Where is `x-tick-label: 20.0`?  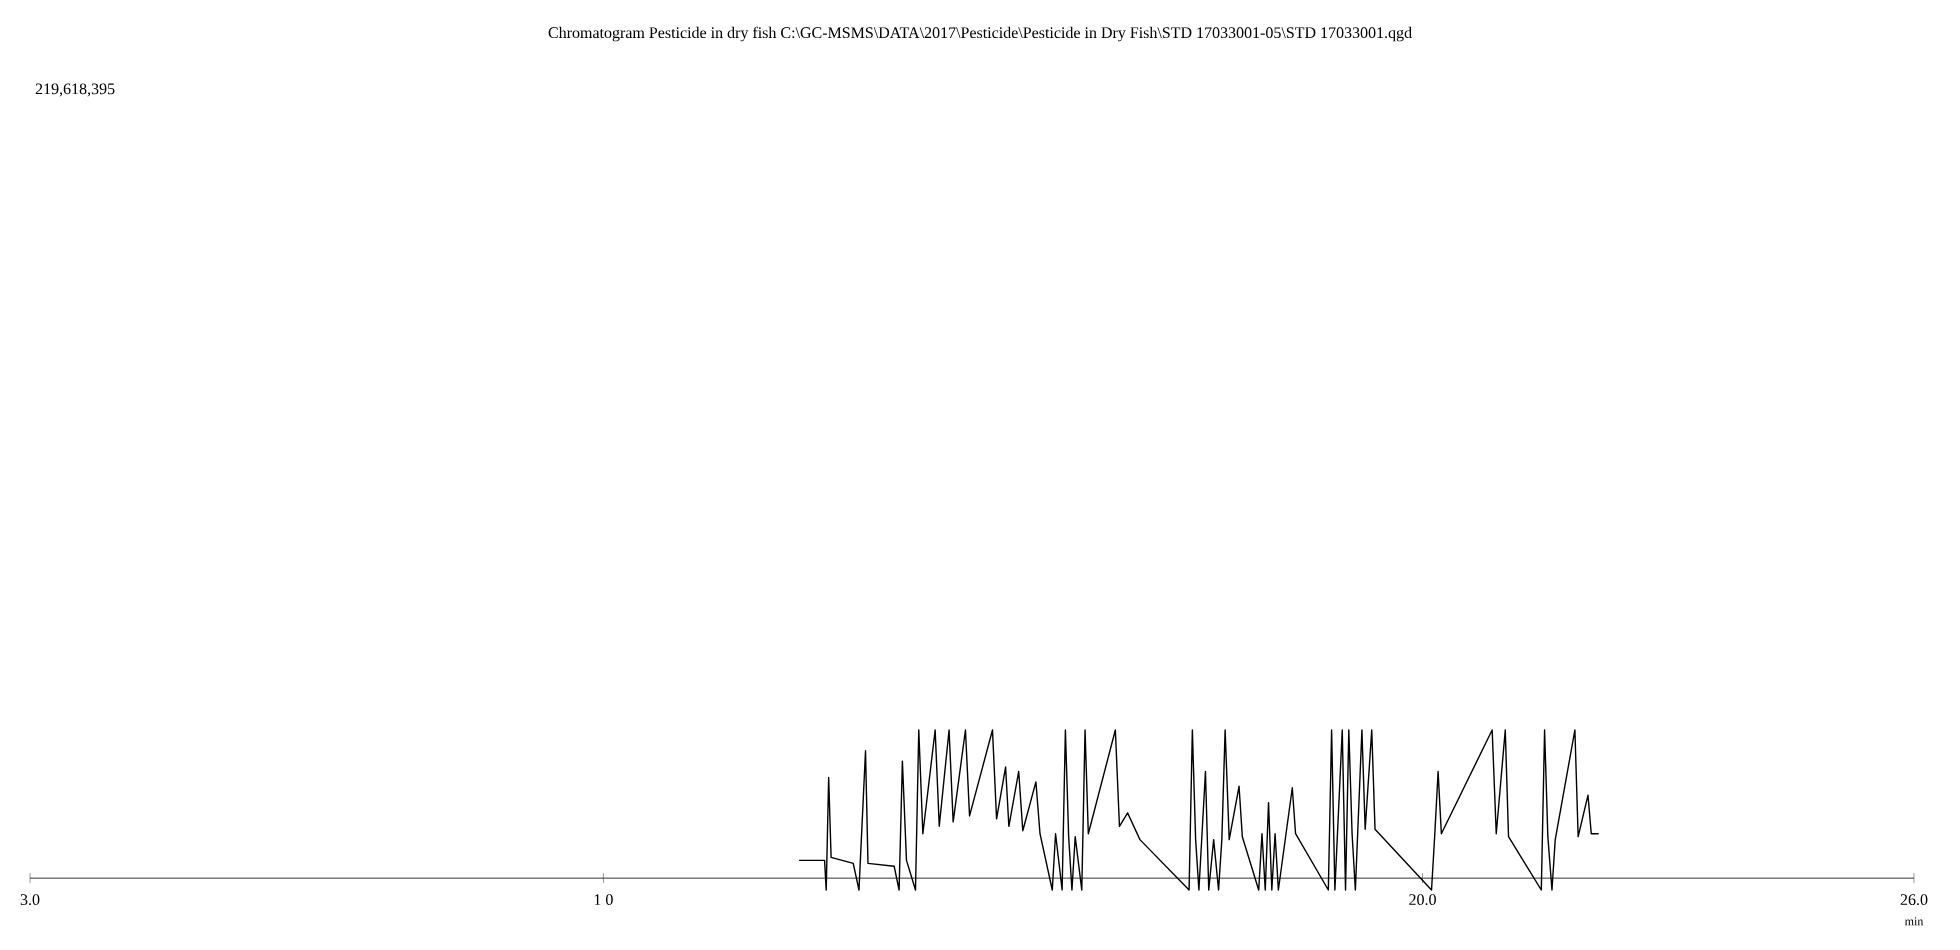
x-tick-label: 20.0 is located at coordinates (1422, 900).